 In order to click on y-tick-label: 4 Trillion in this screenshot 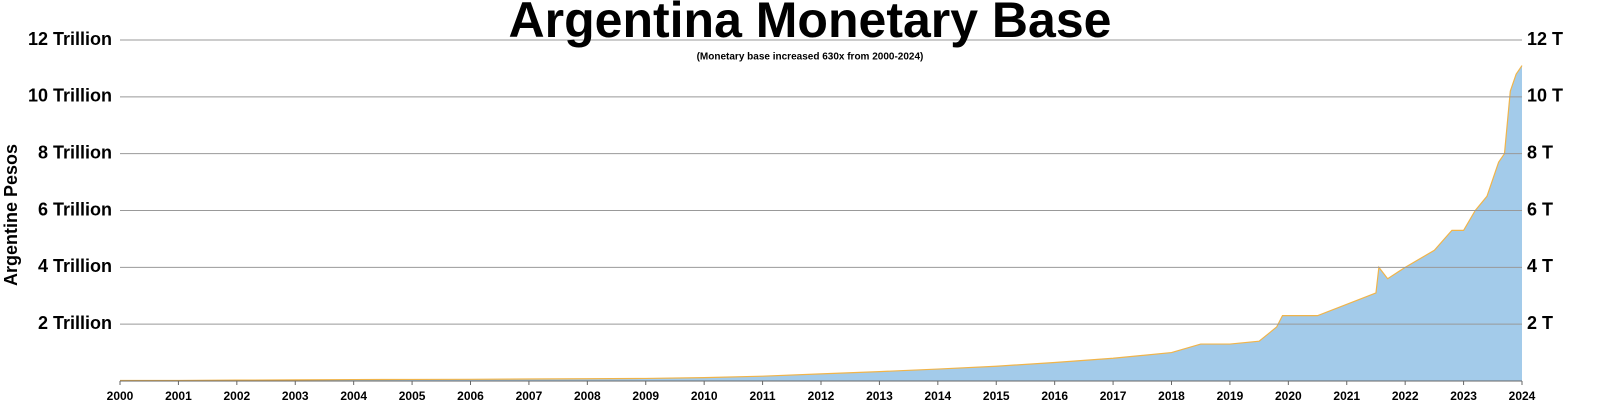, I will do `click(75, 266)`.